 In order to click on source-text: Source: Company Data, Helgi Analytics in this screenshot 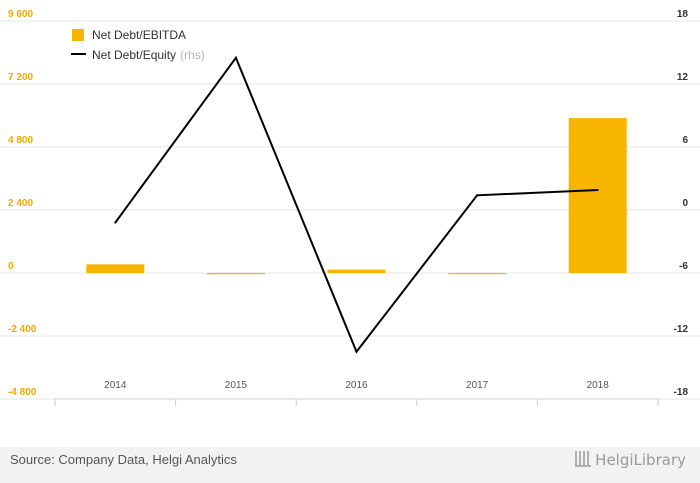, I will do `click(123, 459)`.